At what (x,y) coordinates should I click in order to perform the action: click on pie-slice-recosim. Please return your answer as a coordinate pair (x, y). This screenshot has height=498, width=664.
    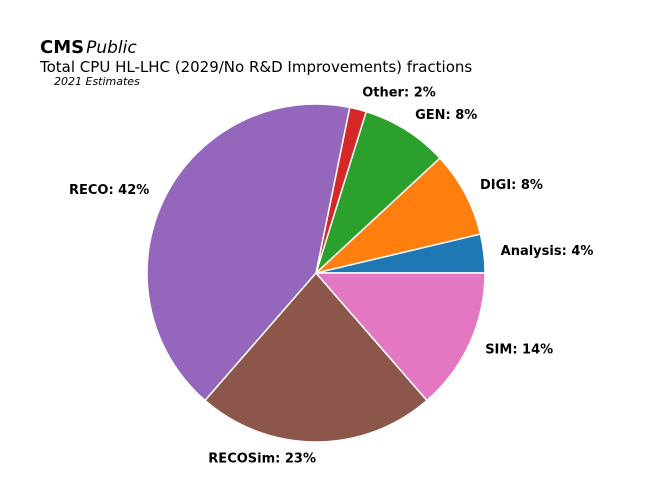
    Looking at the image, I should click on (316, 357).